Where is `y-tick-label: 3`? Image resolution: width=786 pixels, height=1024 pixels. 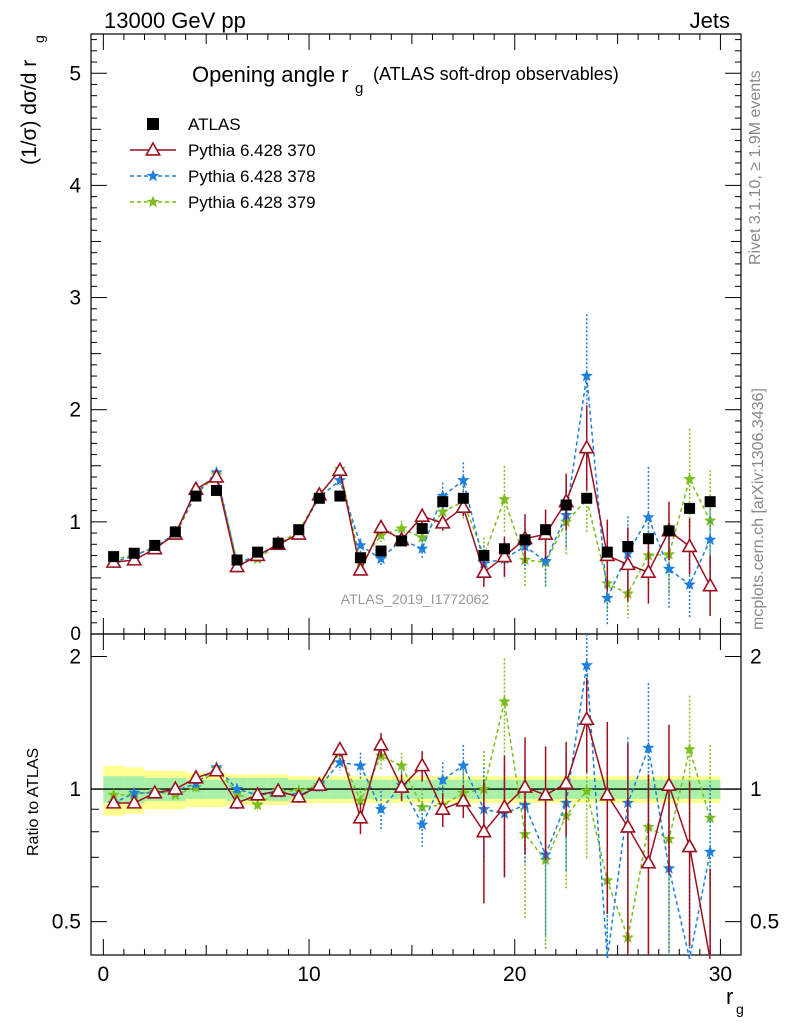
y-tick-label: 3 is located at coordinates (75, 298).